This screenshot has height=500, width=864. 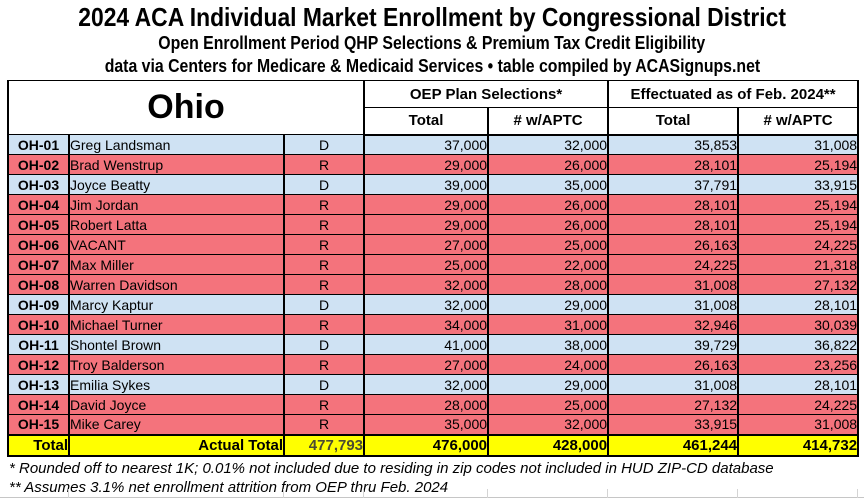 What do you see at coordinates (426, 404) in the screenshot?
I see `oep-total-cell: 28,000` at bounding box center [426, 404].